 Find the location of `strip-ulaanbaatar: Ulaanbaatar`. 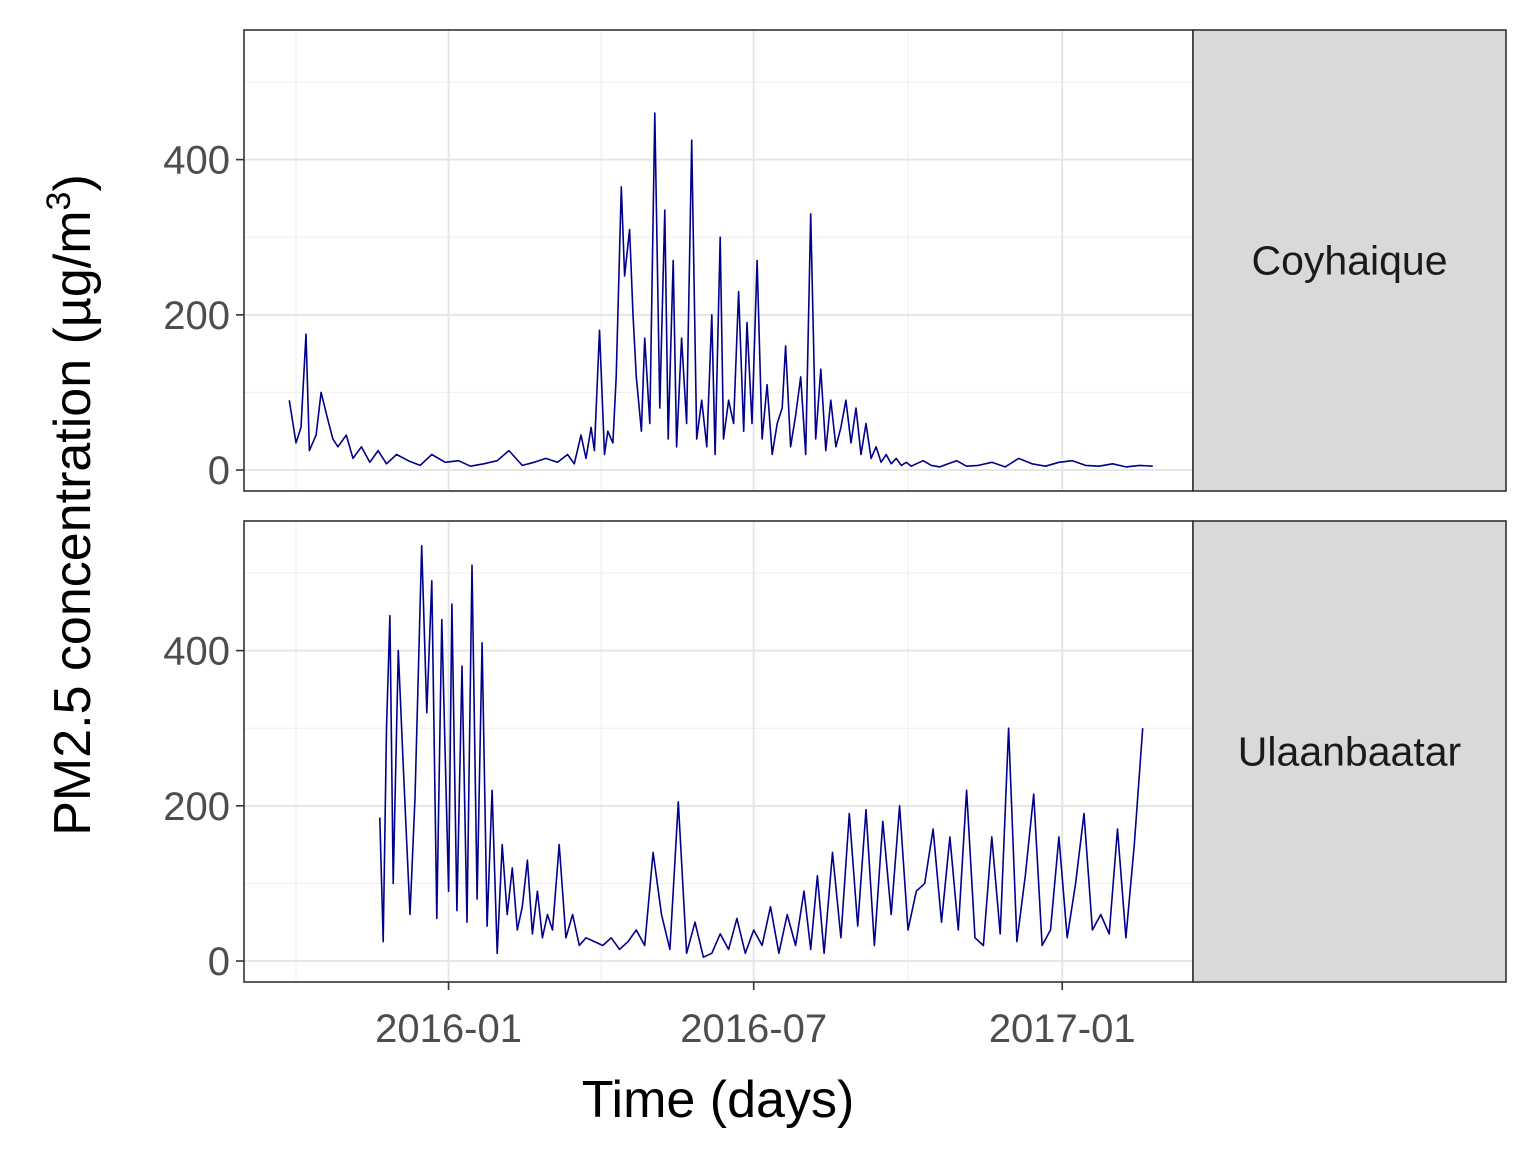

strip-ulaanbaatar: Ulaanbaatar is located at coordinates (1349, 751).